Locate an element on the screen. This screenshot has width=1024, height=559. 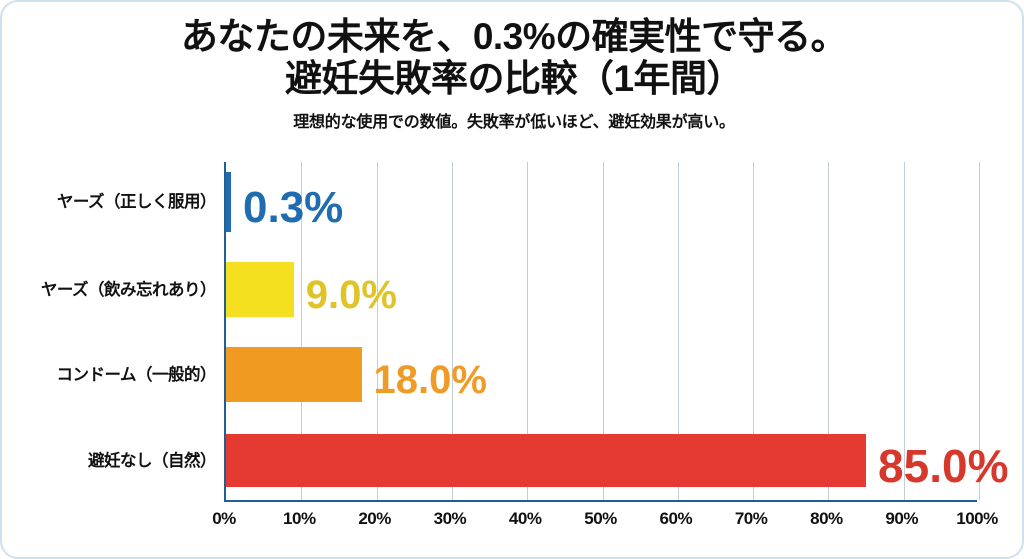
chart-subtitle: 理想的な使用での数値。失敗率が低いほど、避妊効果が高い。 is located at coordinates (514, 122).